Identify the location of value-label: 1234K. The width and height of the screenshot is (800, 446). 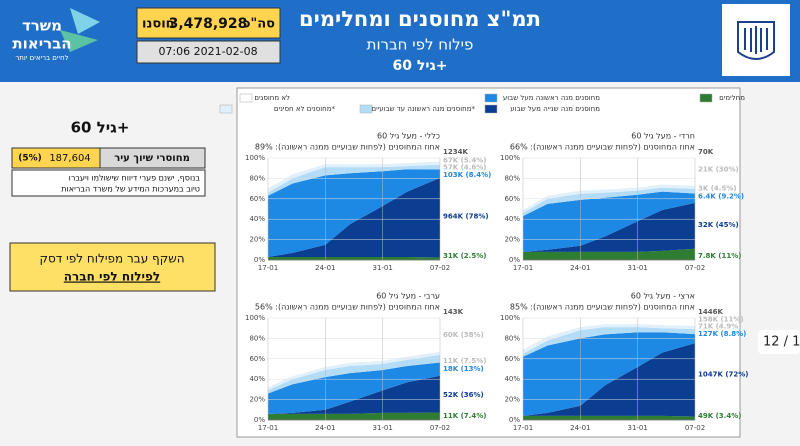
(455, 152).